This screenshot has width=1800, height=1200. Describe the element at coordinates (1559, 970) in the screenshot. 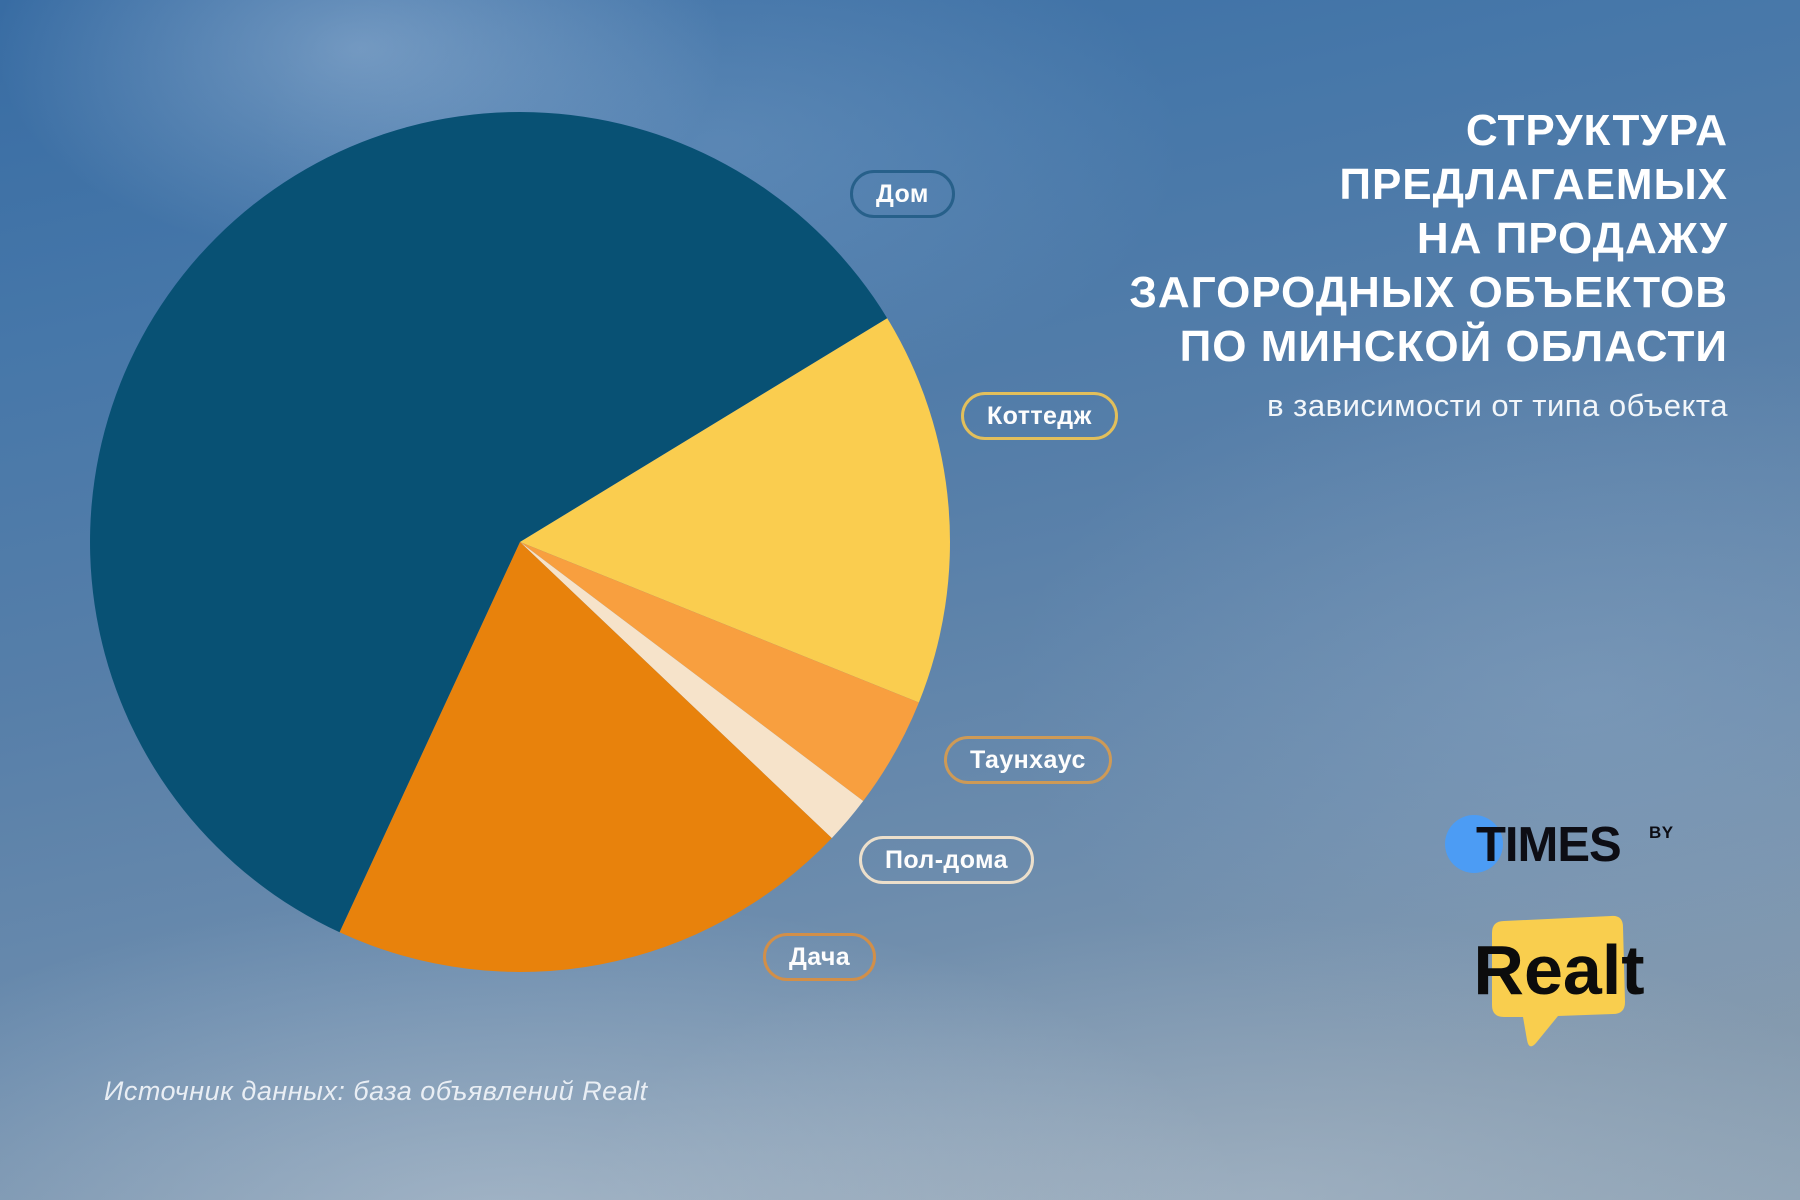

I see `realt-logo-text: Realt` at that location.